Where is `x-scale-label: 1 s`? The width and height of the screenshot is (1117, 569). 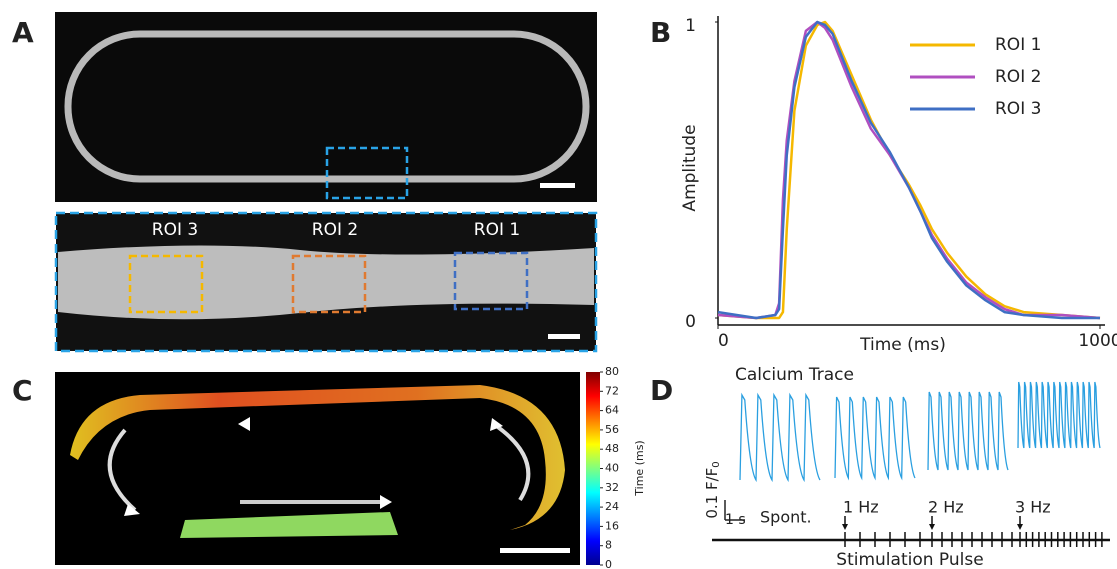
x-scale-label: 1 s is located at coordinates (735, 520).